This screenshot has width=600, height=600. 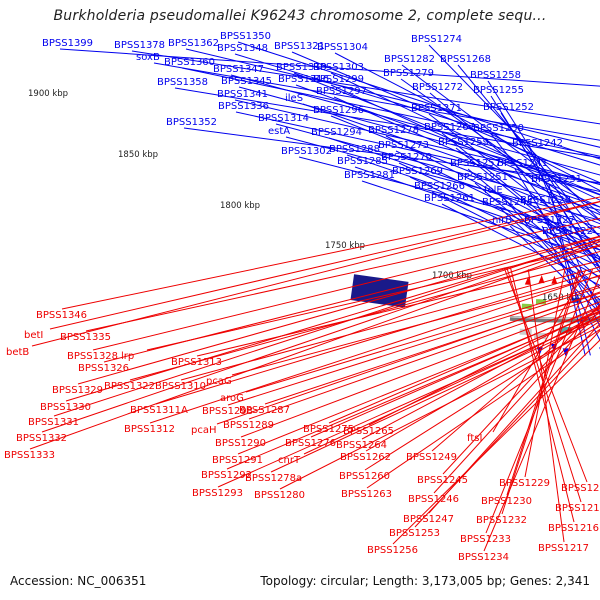 What do you see at coordinates (409, 59) in the screenshot?
I see `forward-gene-label: BPSS1282` at bounding box center [409, 59].